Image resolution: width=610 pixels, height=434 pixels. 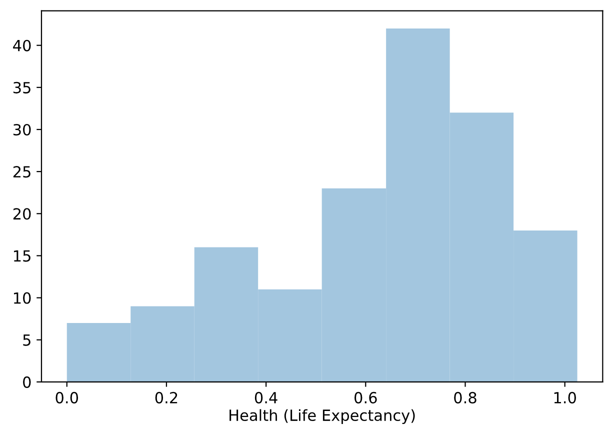 What do you see at coordinates (166, 398) in the screenshot?
I see `x-tick-label: 0.2` at bounding box center [166, 398].